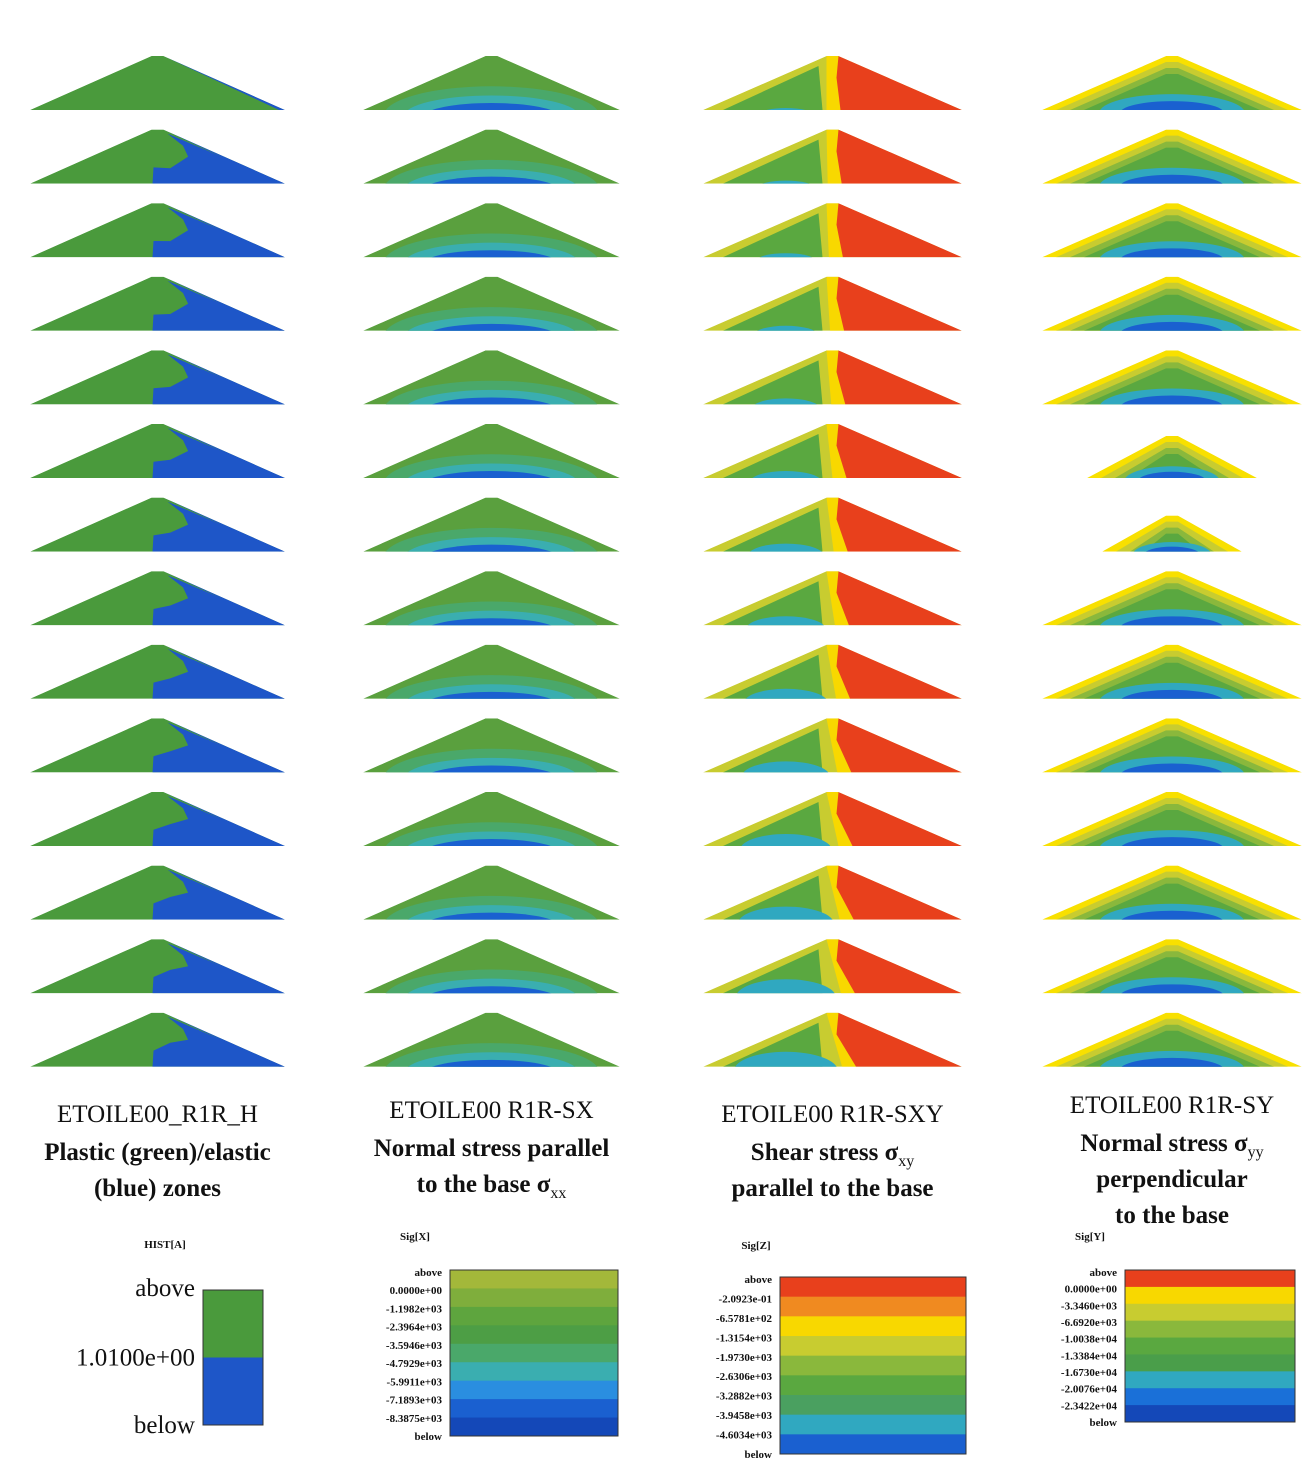 The height and width of the screenshot is (1473, 1313). What do you see at coordinates (744, 1416) in the screenshot?
I see `legend-label: -3.9458e+03` at bounding box center [744, 1416].